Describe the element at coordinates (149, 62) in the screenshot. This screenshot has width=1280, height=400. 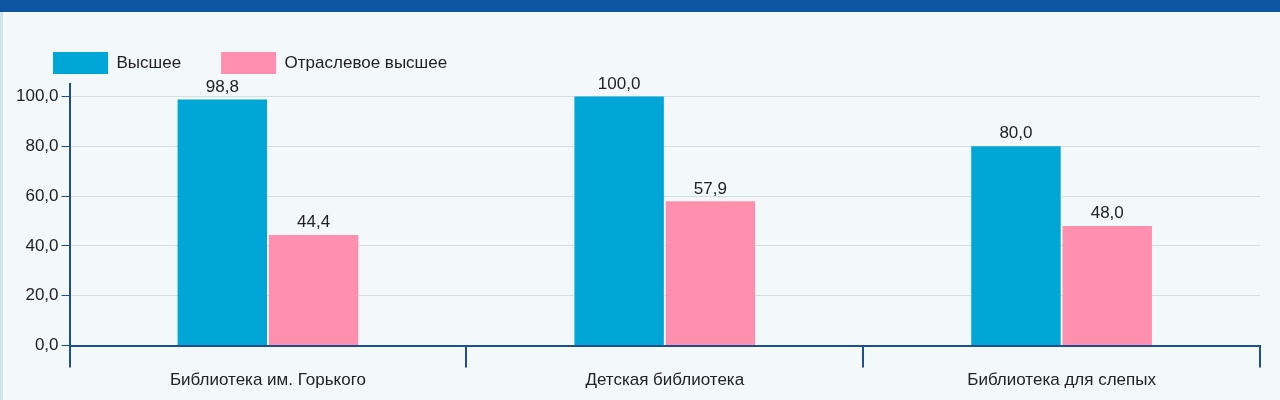
I see `legend-label: Высшее` at that location.